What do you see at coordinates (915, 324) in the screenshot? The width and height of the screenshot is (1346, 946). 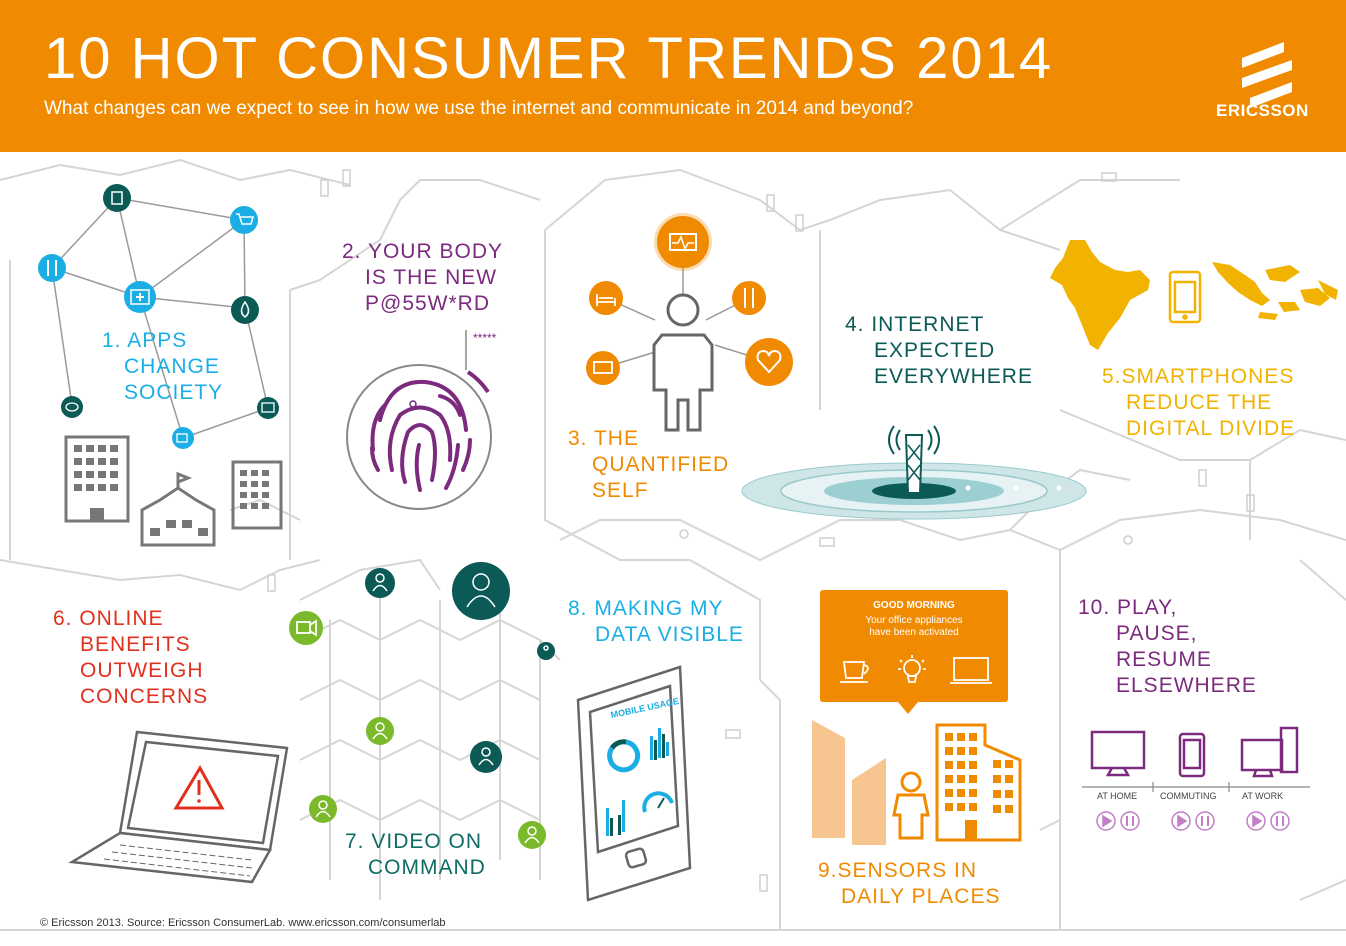 I see `trend-4-line1: 4. INTERNET` at bounding box center [915, 324].